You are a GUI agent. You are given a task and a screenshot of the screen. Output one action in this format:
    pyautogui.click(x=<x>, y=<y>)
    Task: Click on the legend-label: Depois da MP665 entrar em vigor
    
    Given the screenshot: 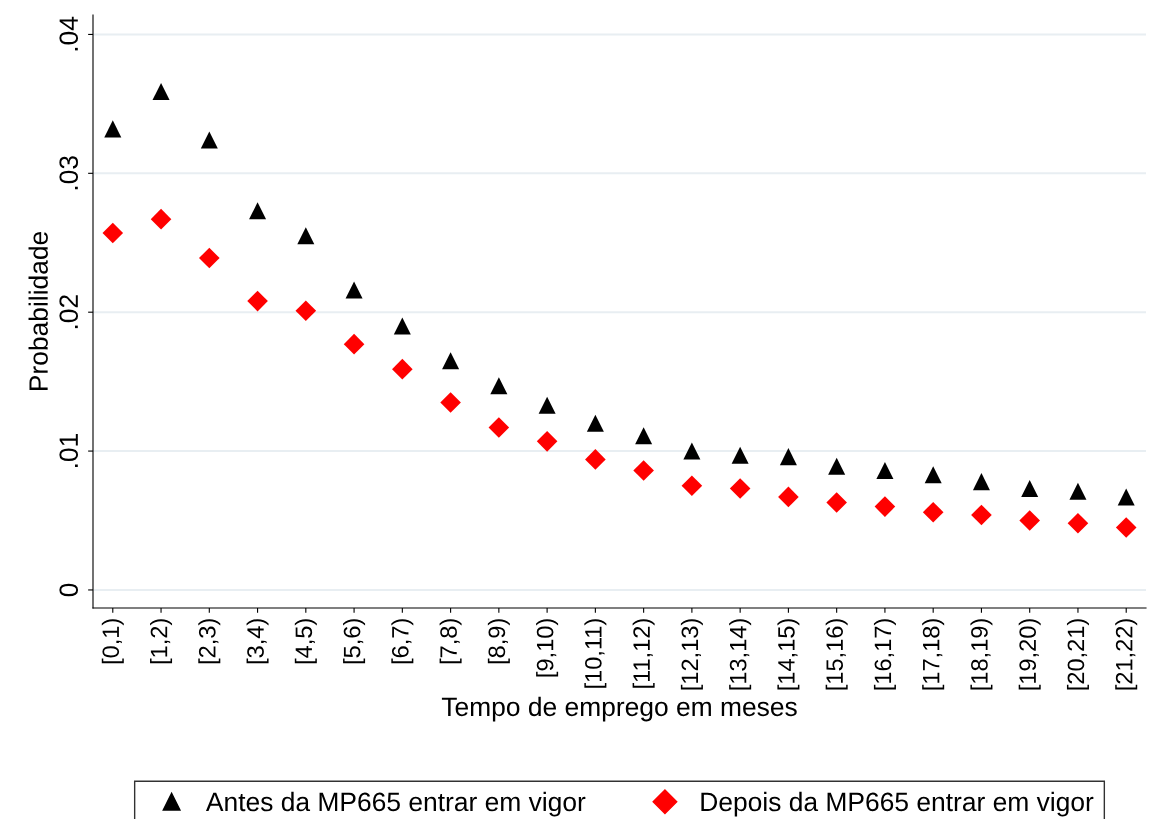 What is the action you would take?
    pyautogui.click(x=897, y=804)
    